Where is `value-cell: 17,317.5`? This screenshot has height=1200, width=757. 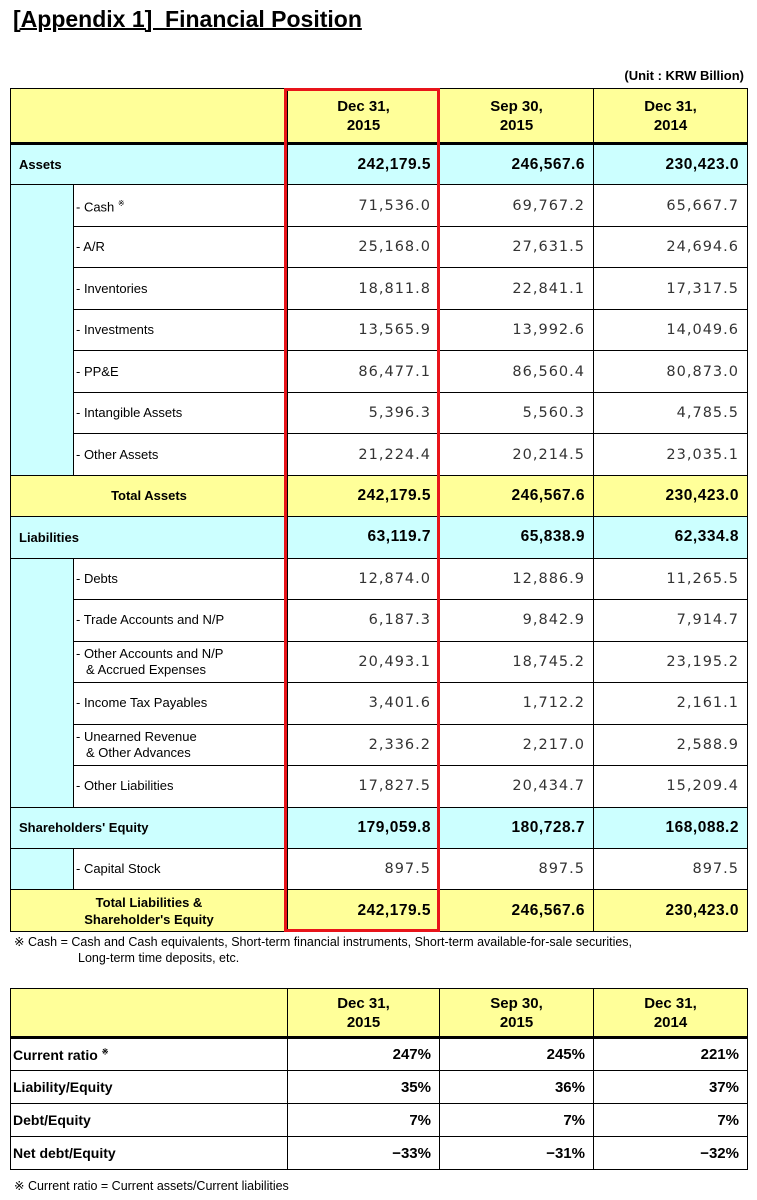
value-cell: 17,317.5 is located at coordinates (670, 288).